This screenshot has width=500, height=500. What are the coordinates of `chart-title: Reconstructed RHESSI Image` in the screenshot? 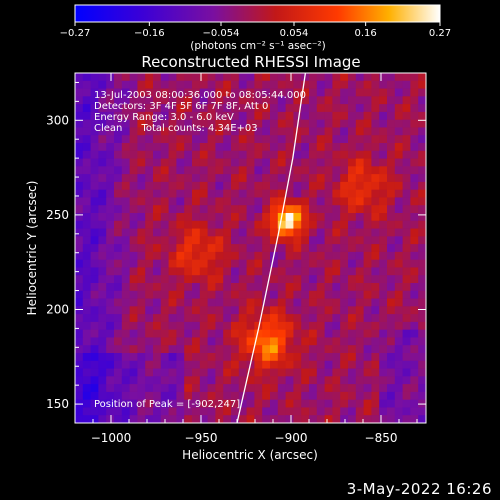 It's located at (250, 62).